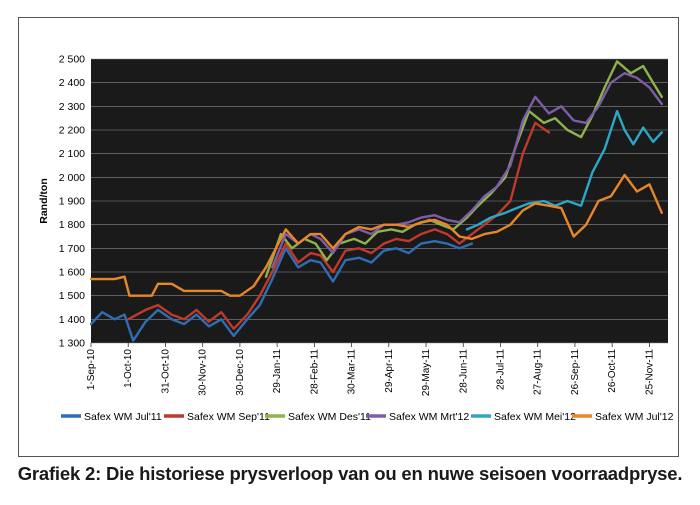 This screenshot has width=700, height=505. Describe the element at coordinates (123, 417) in the screenshot. I see `legend-label: Safex WM Jul'11` at that location.